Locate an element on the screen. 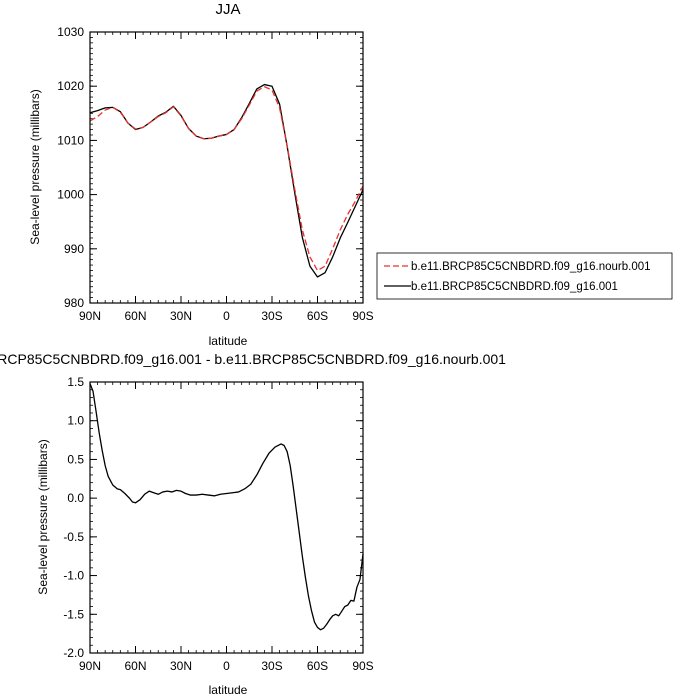  bottom-series-line-control is located at coordinates (226, 507).